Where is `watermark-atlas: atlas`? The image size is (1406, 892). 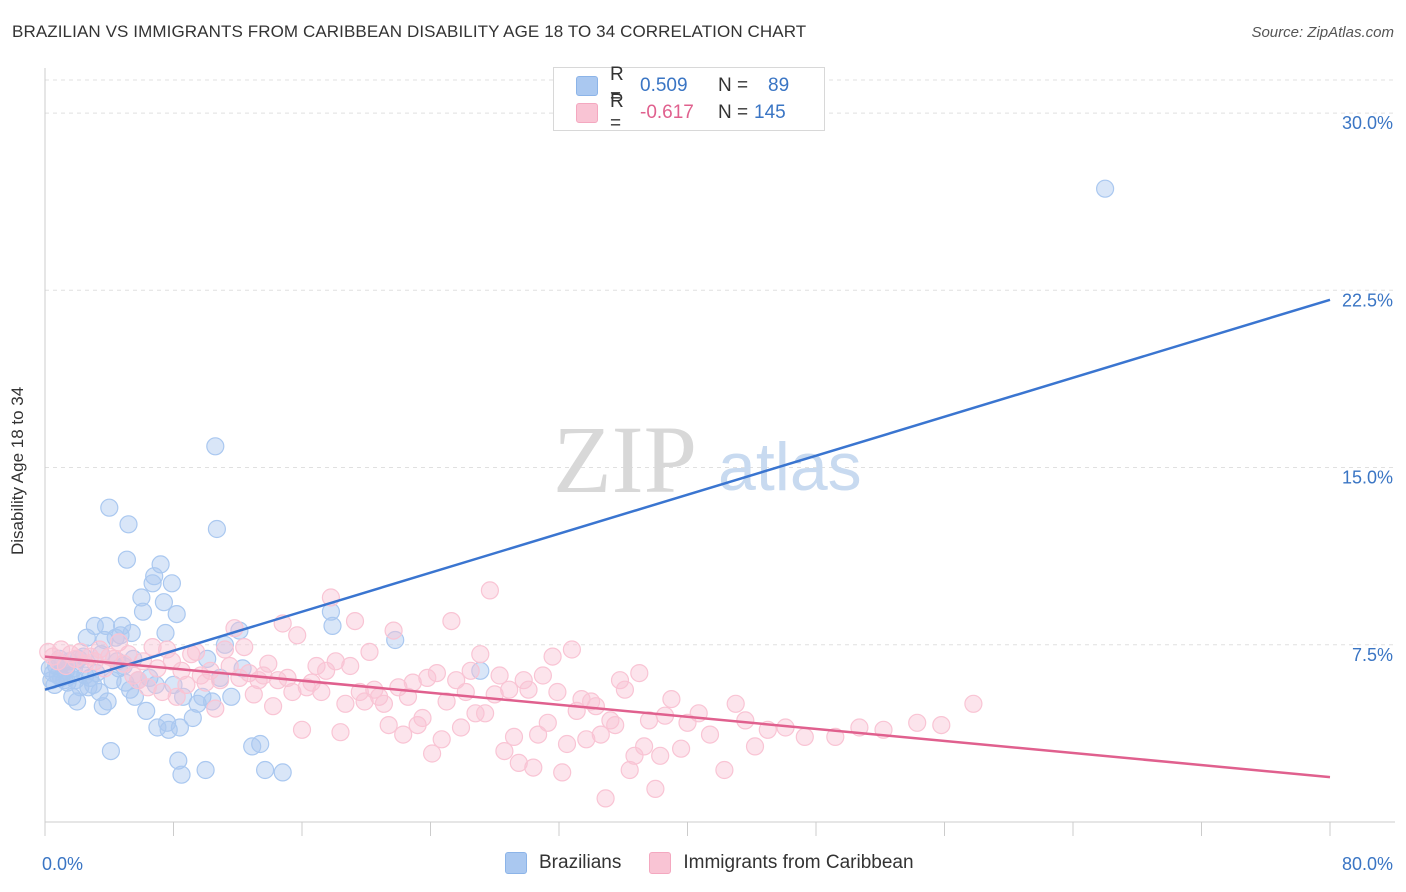
watermark-atlas: atlas is located at coordinates (790, 467).